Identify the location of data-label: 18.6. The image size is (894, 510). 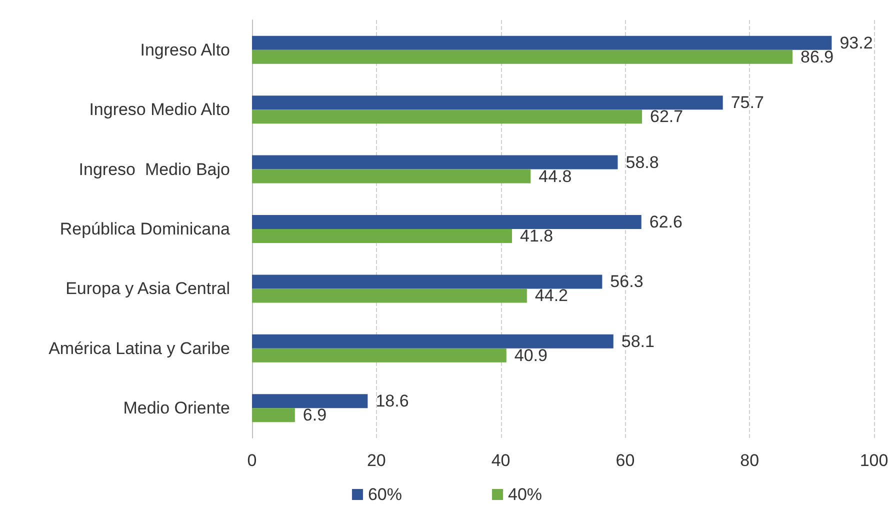
(392, 401).